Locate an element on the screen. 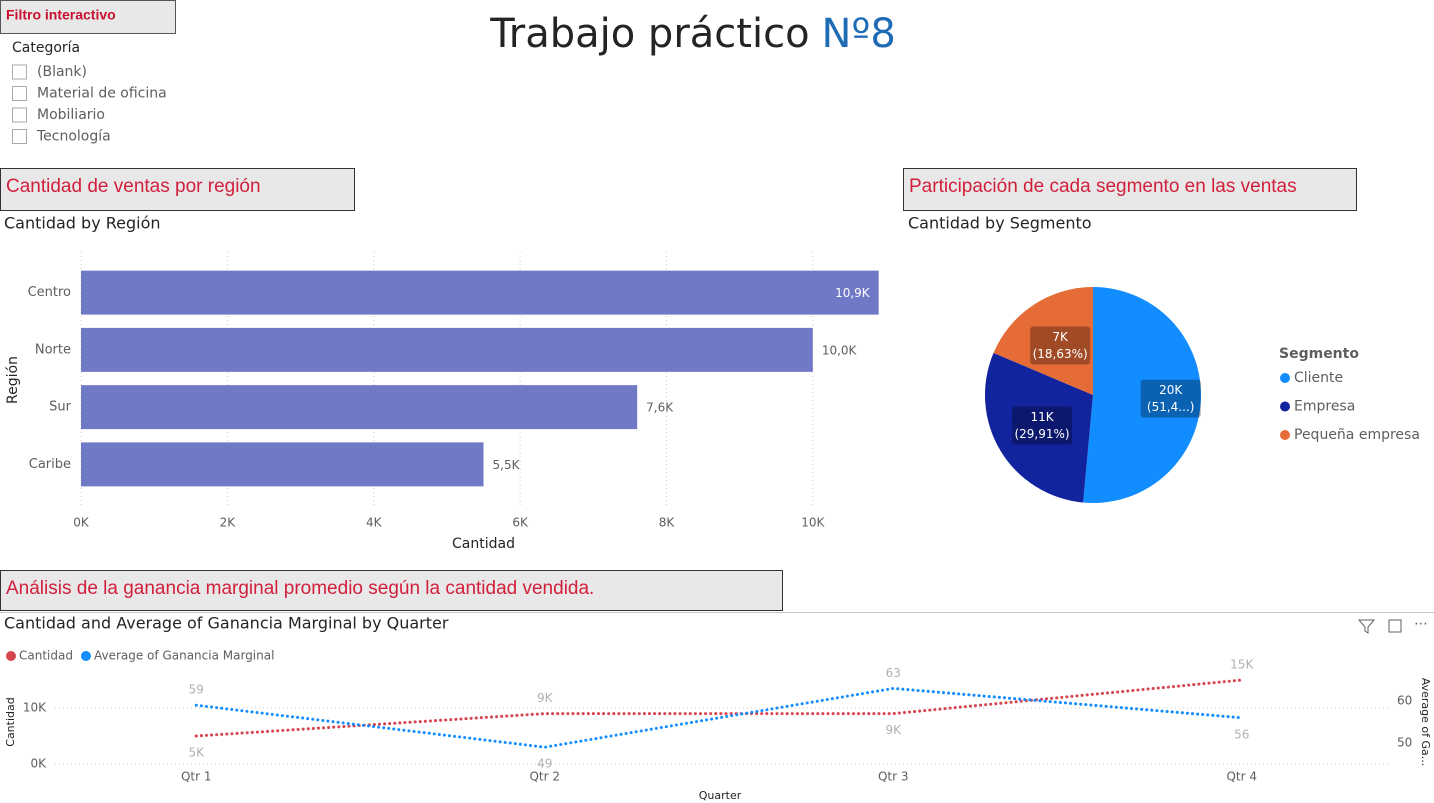 Image resolution: width=1434 pixels, height=803 pixels. y-tick-label: Centro is located at coordinates (49, 292).